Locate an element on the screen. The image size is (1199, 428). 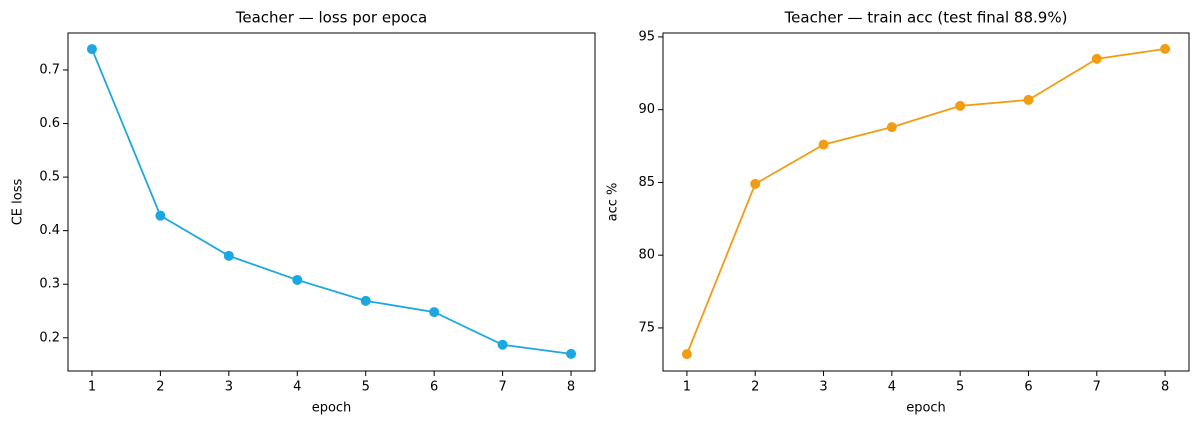
y-tick-label: 75 is located at coordinates (646, 327).